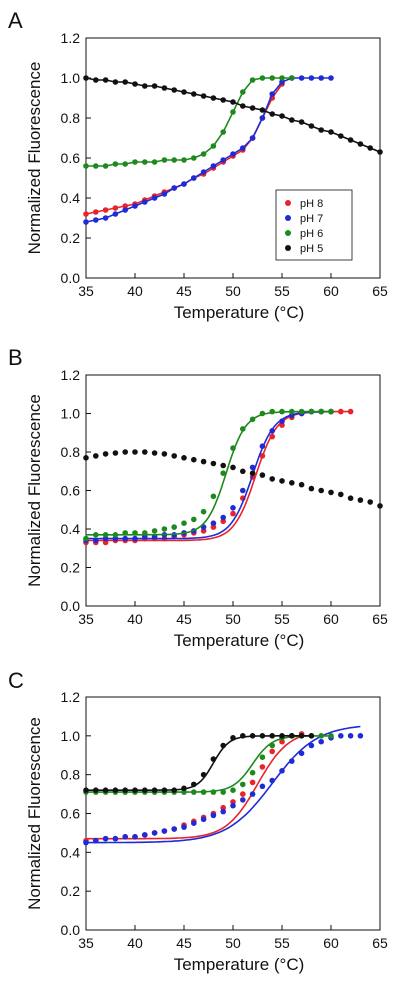 The image size is (400, 1003). I want to click on y-axis-label: Normalized Fluorescence, so click(34, 813).